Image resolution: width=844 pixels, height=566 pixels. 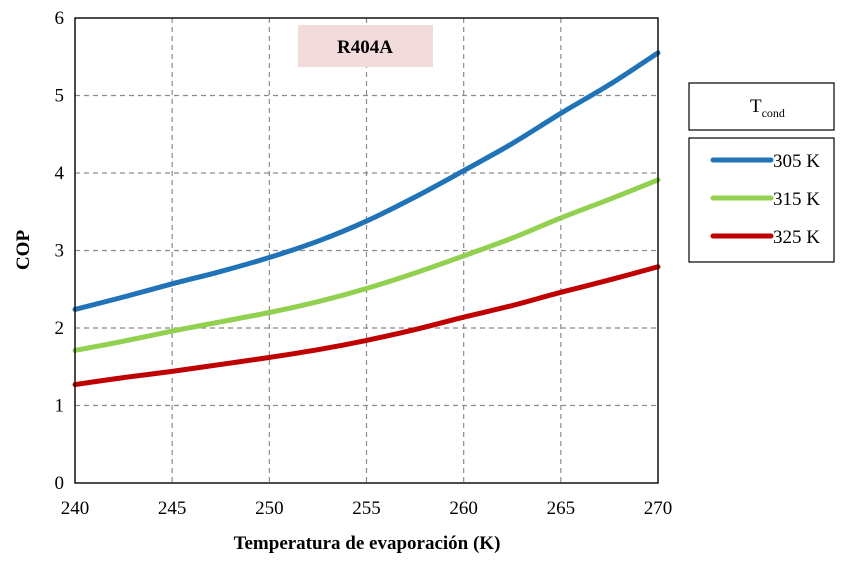 I want to click on y-tick-label: 6, so click(x=60, y=18).